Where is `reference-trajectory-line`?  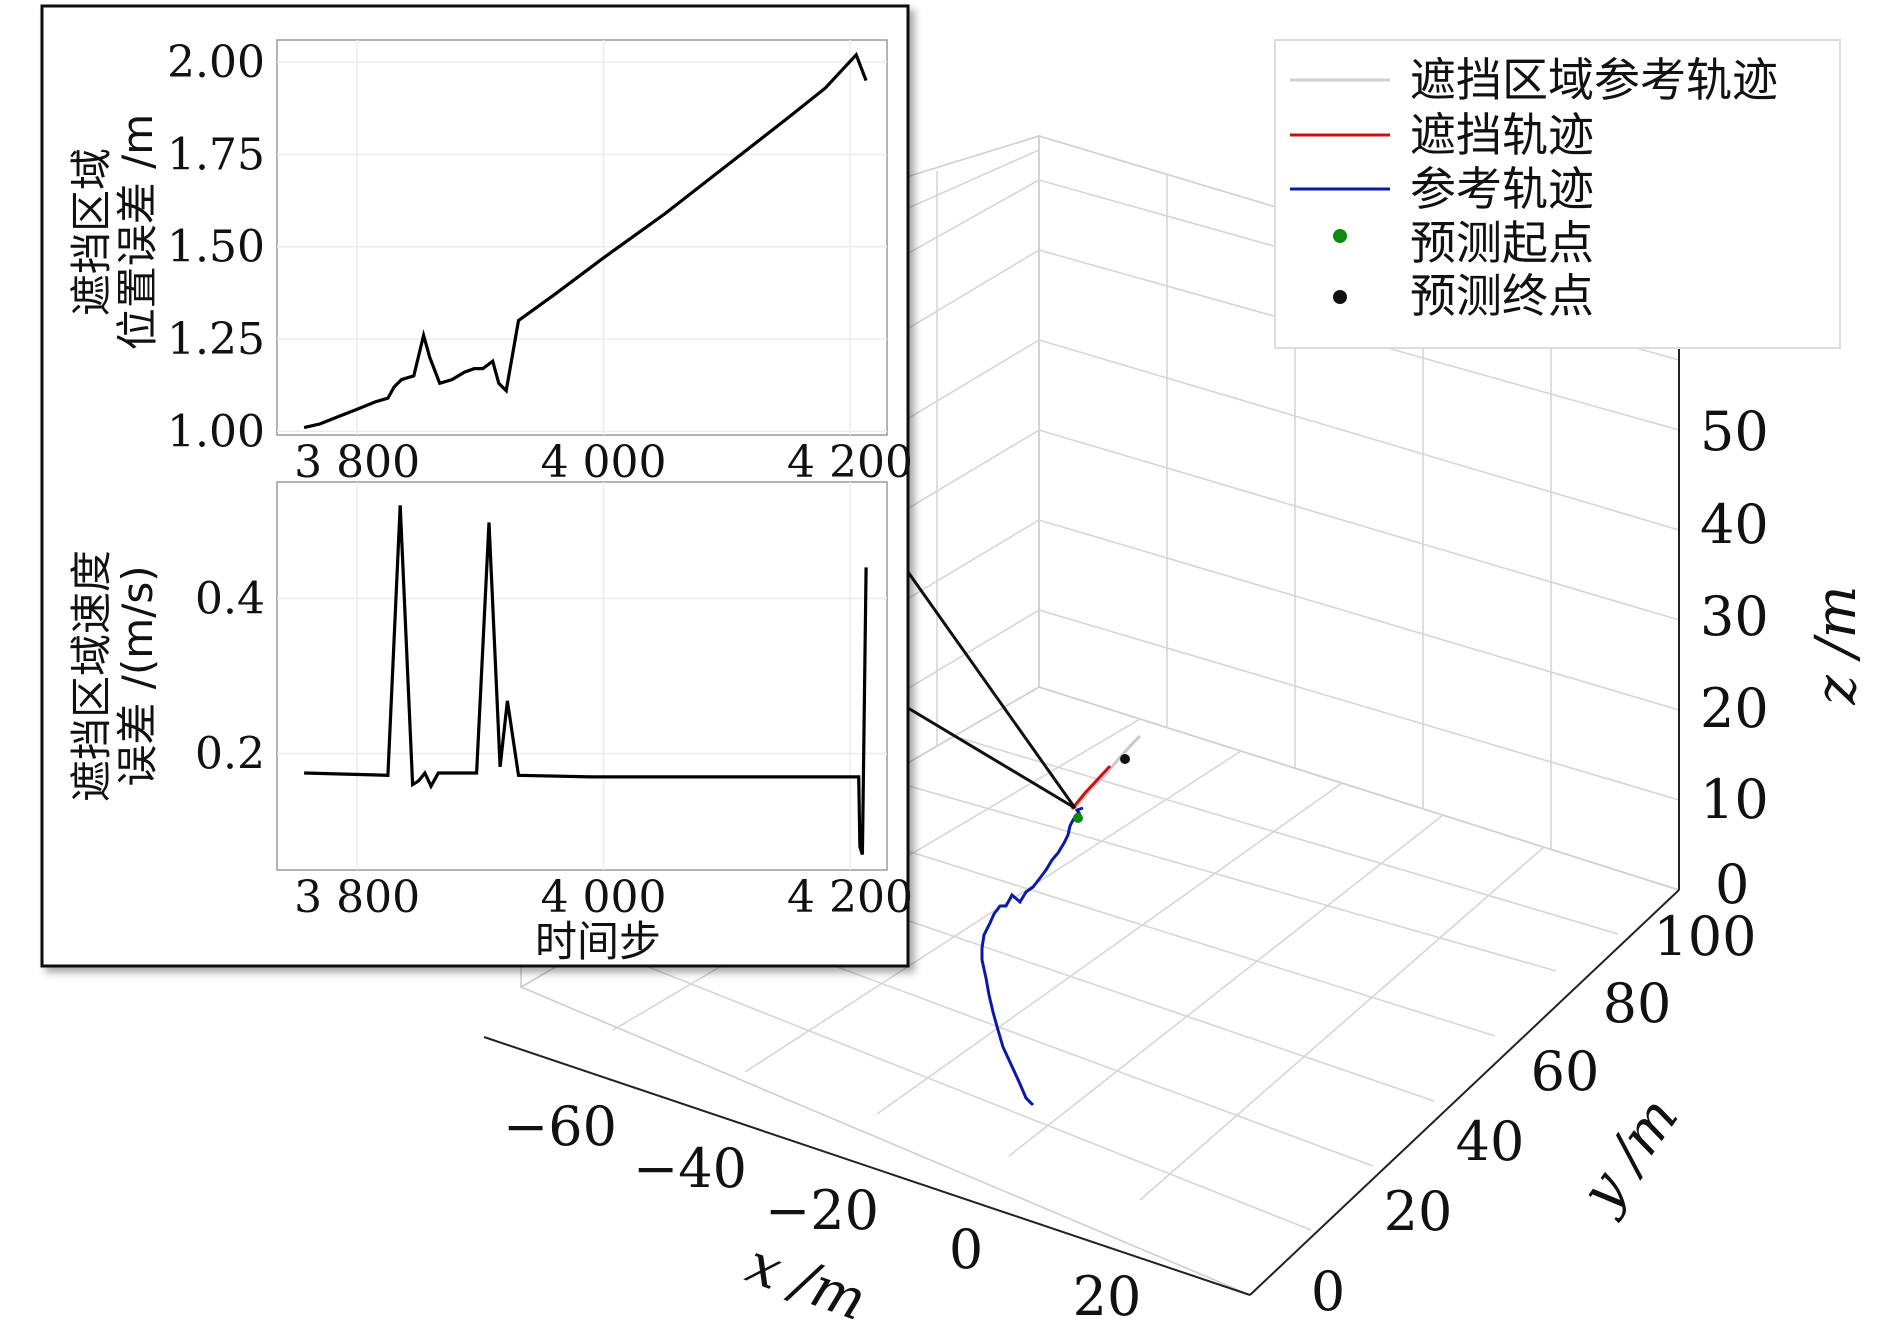
reference-trajectory-line is located at coordinates (1032, 956).